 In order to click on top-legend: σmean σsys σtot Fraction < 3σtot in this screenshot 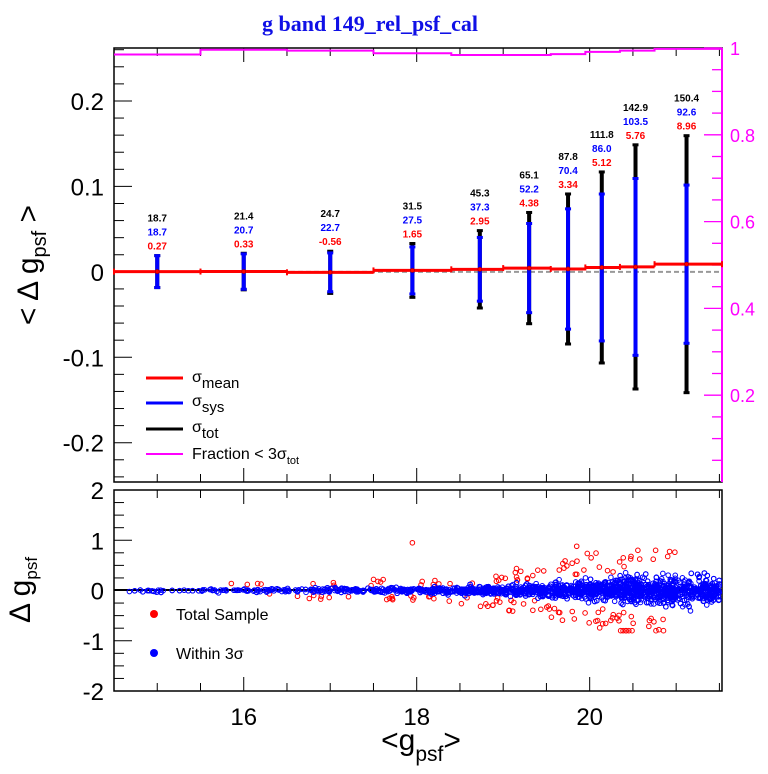, I will do `click(222, 418)`.